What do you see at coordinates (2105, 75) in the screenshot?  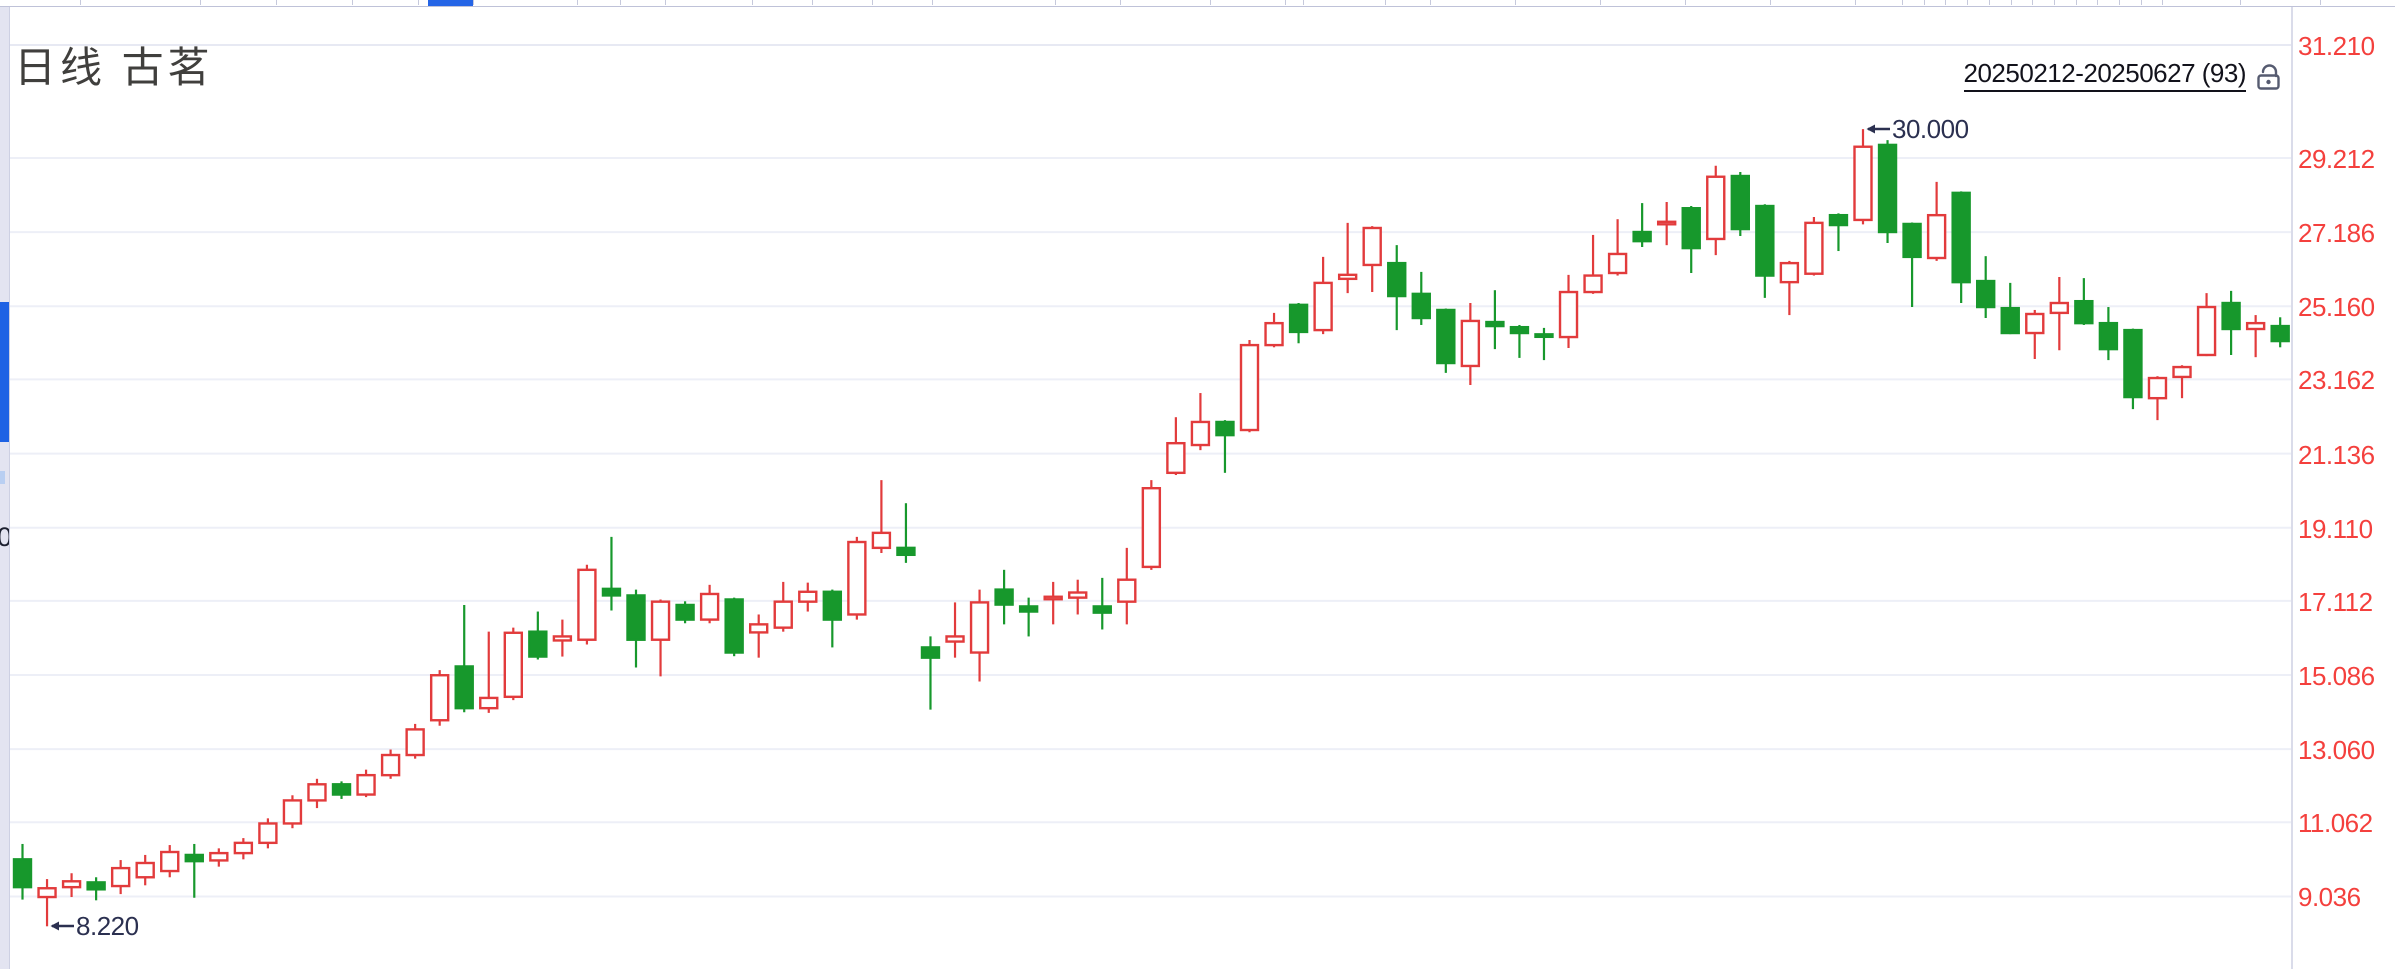 I see `date-range-label: 20250212-20250627 (93)` at bounding box center [2105, 75].